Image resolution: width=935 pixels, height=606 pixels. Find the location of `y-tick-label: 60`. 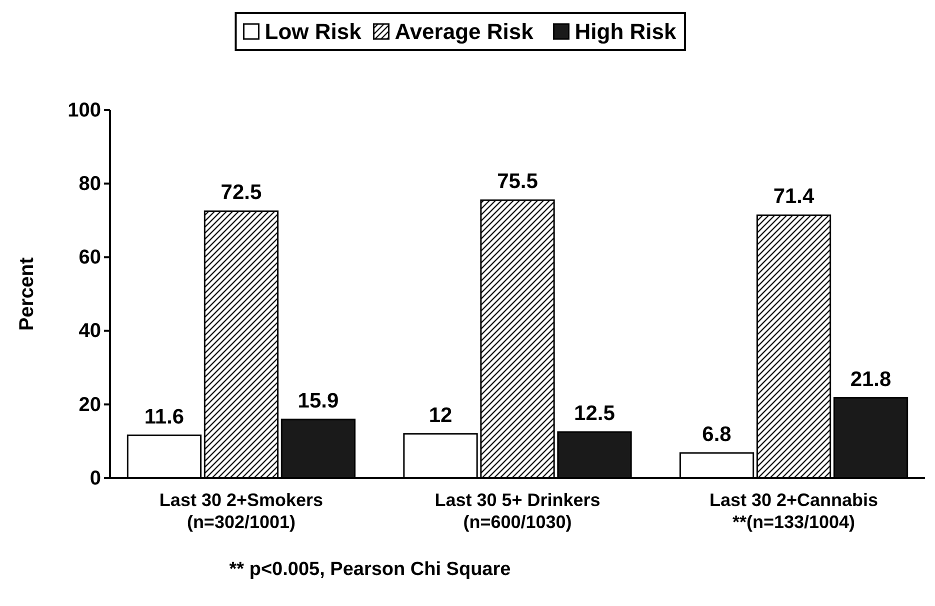

y-tick-label: 60 is located at coordinates (89, 257).